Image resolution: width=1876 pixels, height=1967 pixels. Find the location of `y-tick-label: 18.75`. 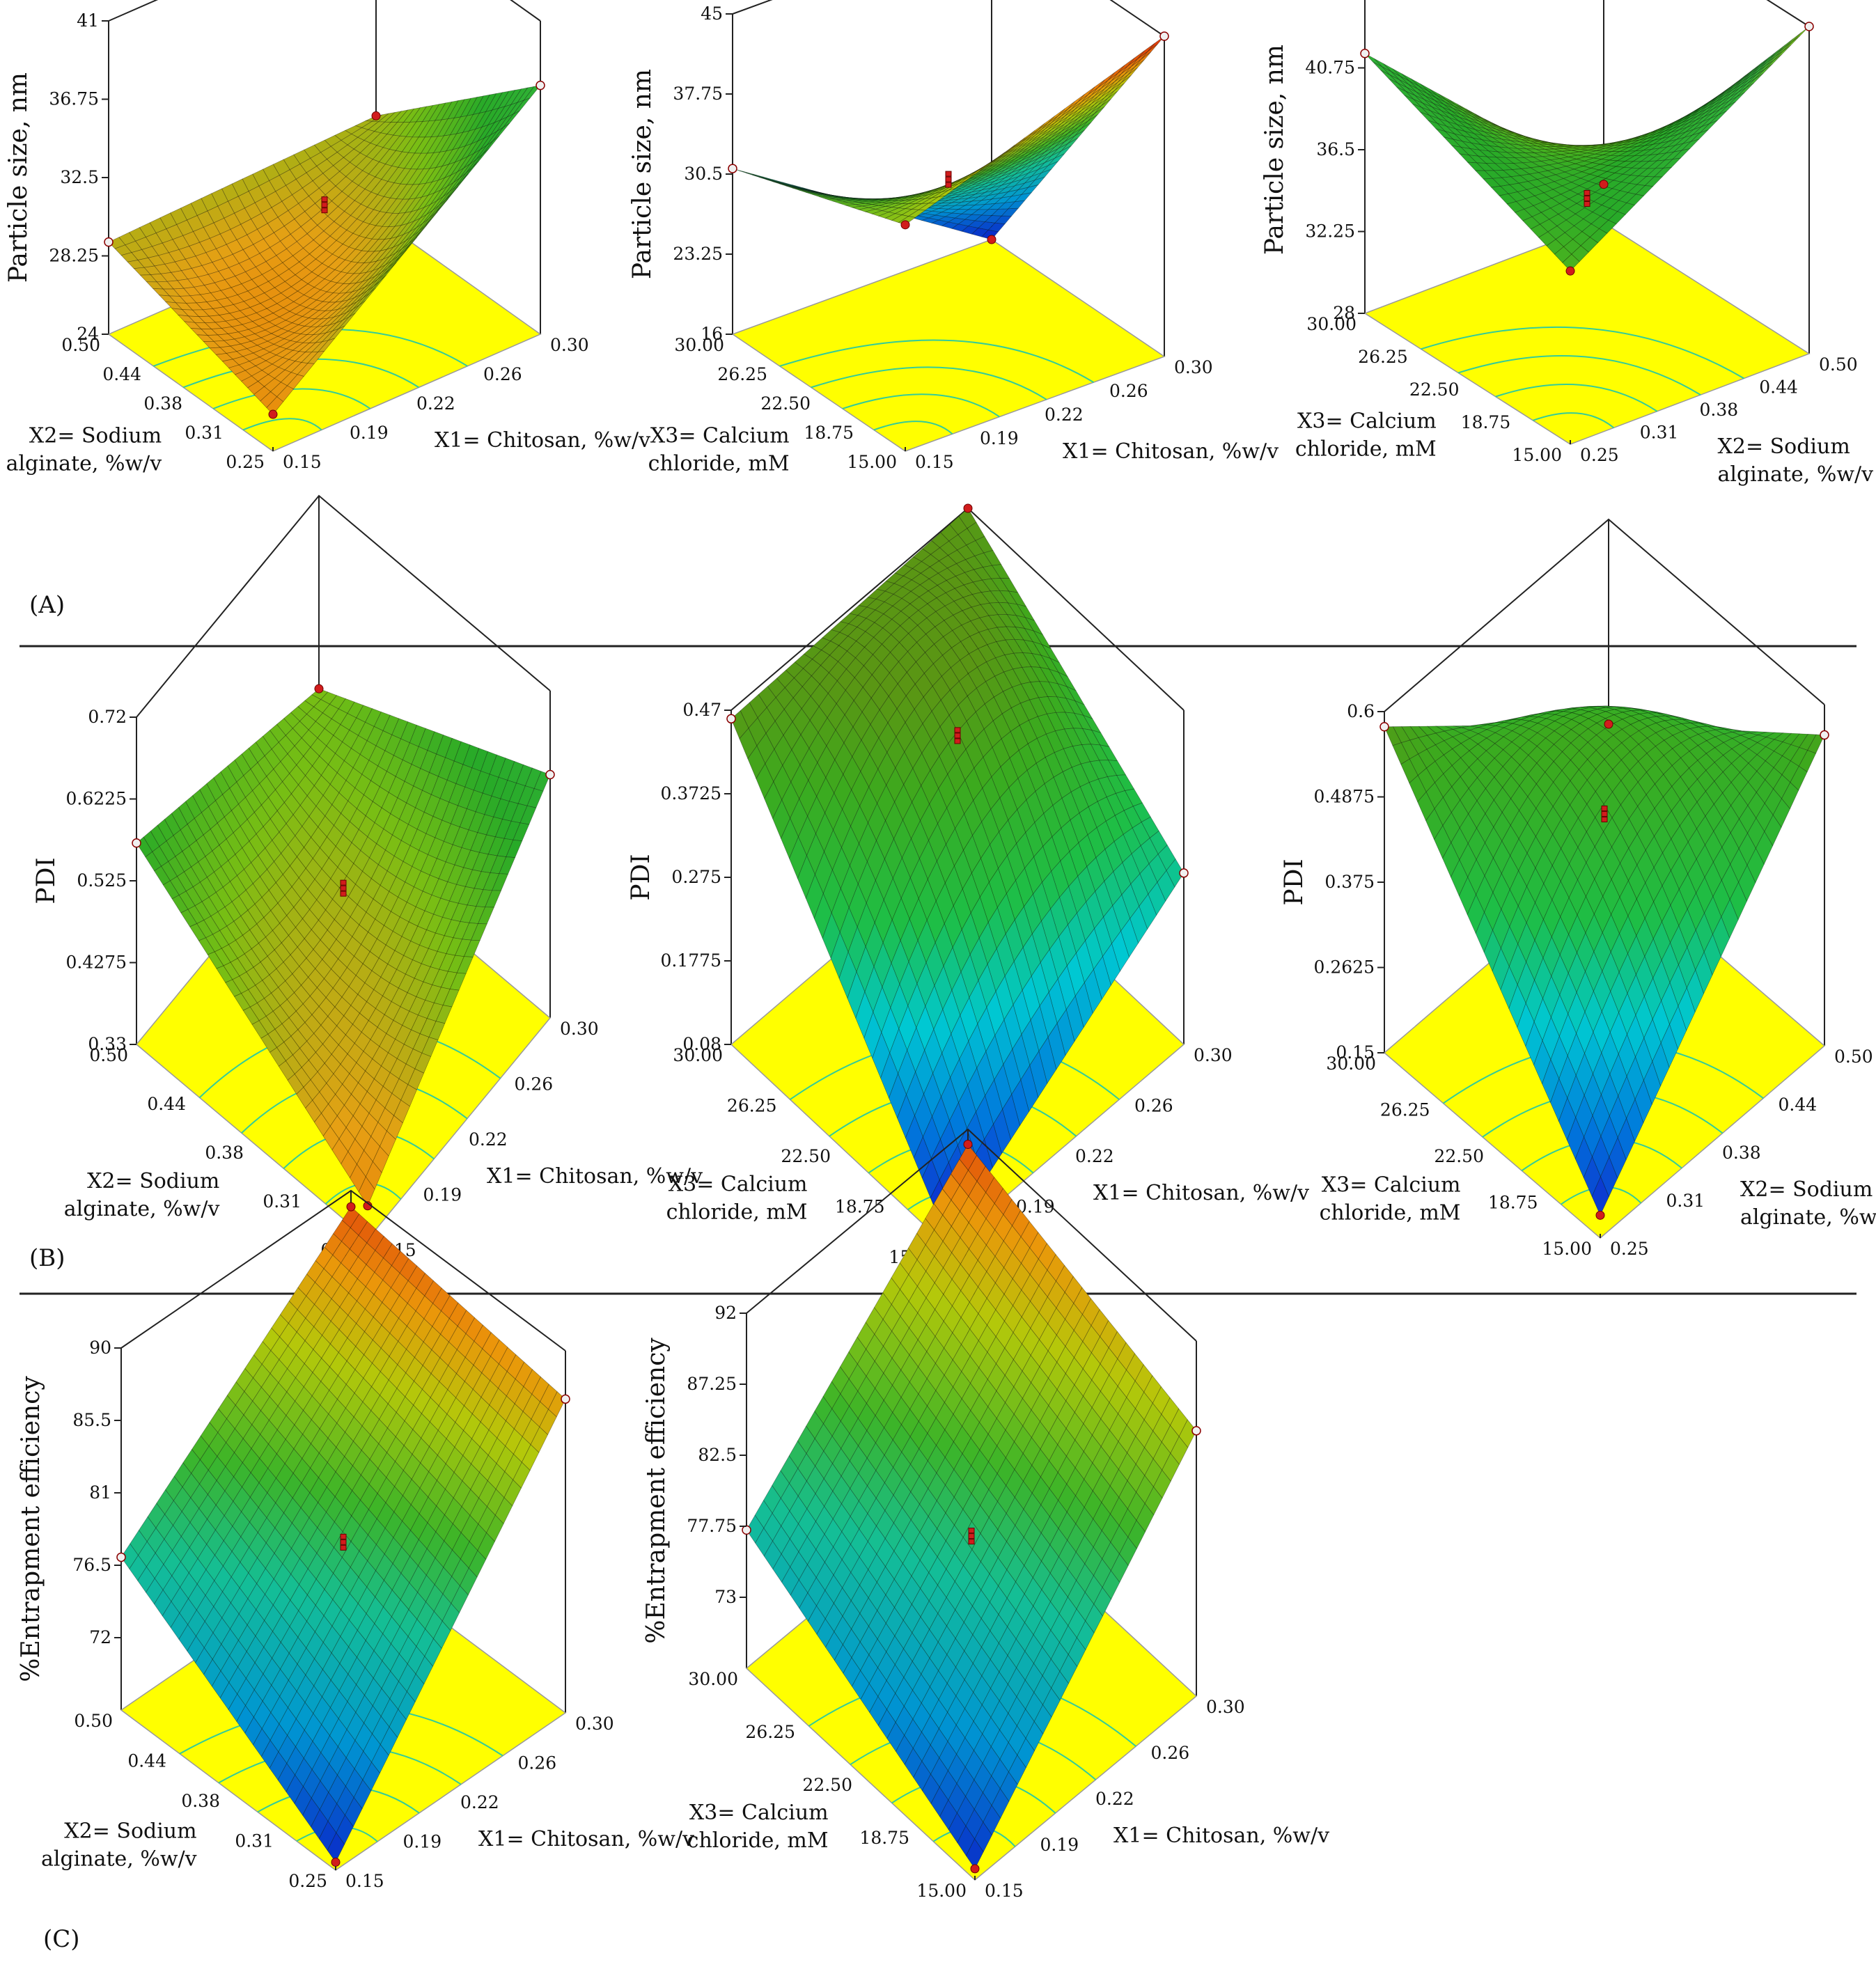

y-tick-label: 18.75 is located at coordinates (1486, 422).